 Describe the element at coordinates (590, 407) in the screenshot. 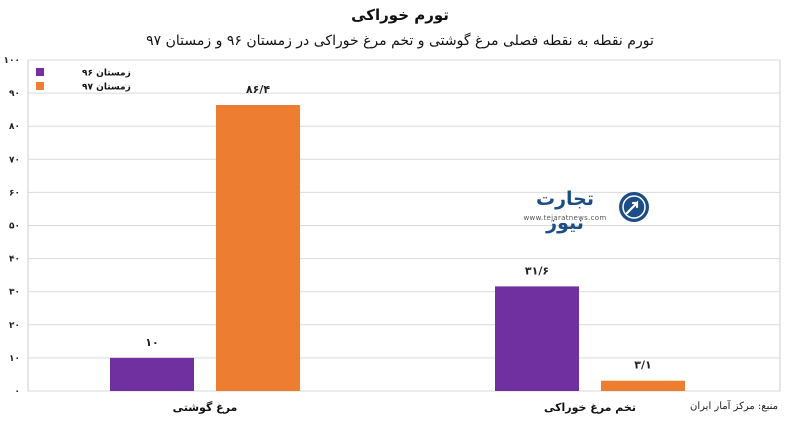

I see `x-category-label: تخم مرغ خوراکی` at that location.